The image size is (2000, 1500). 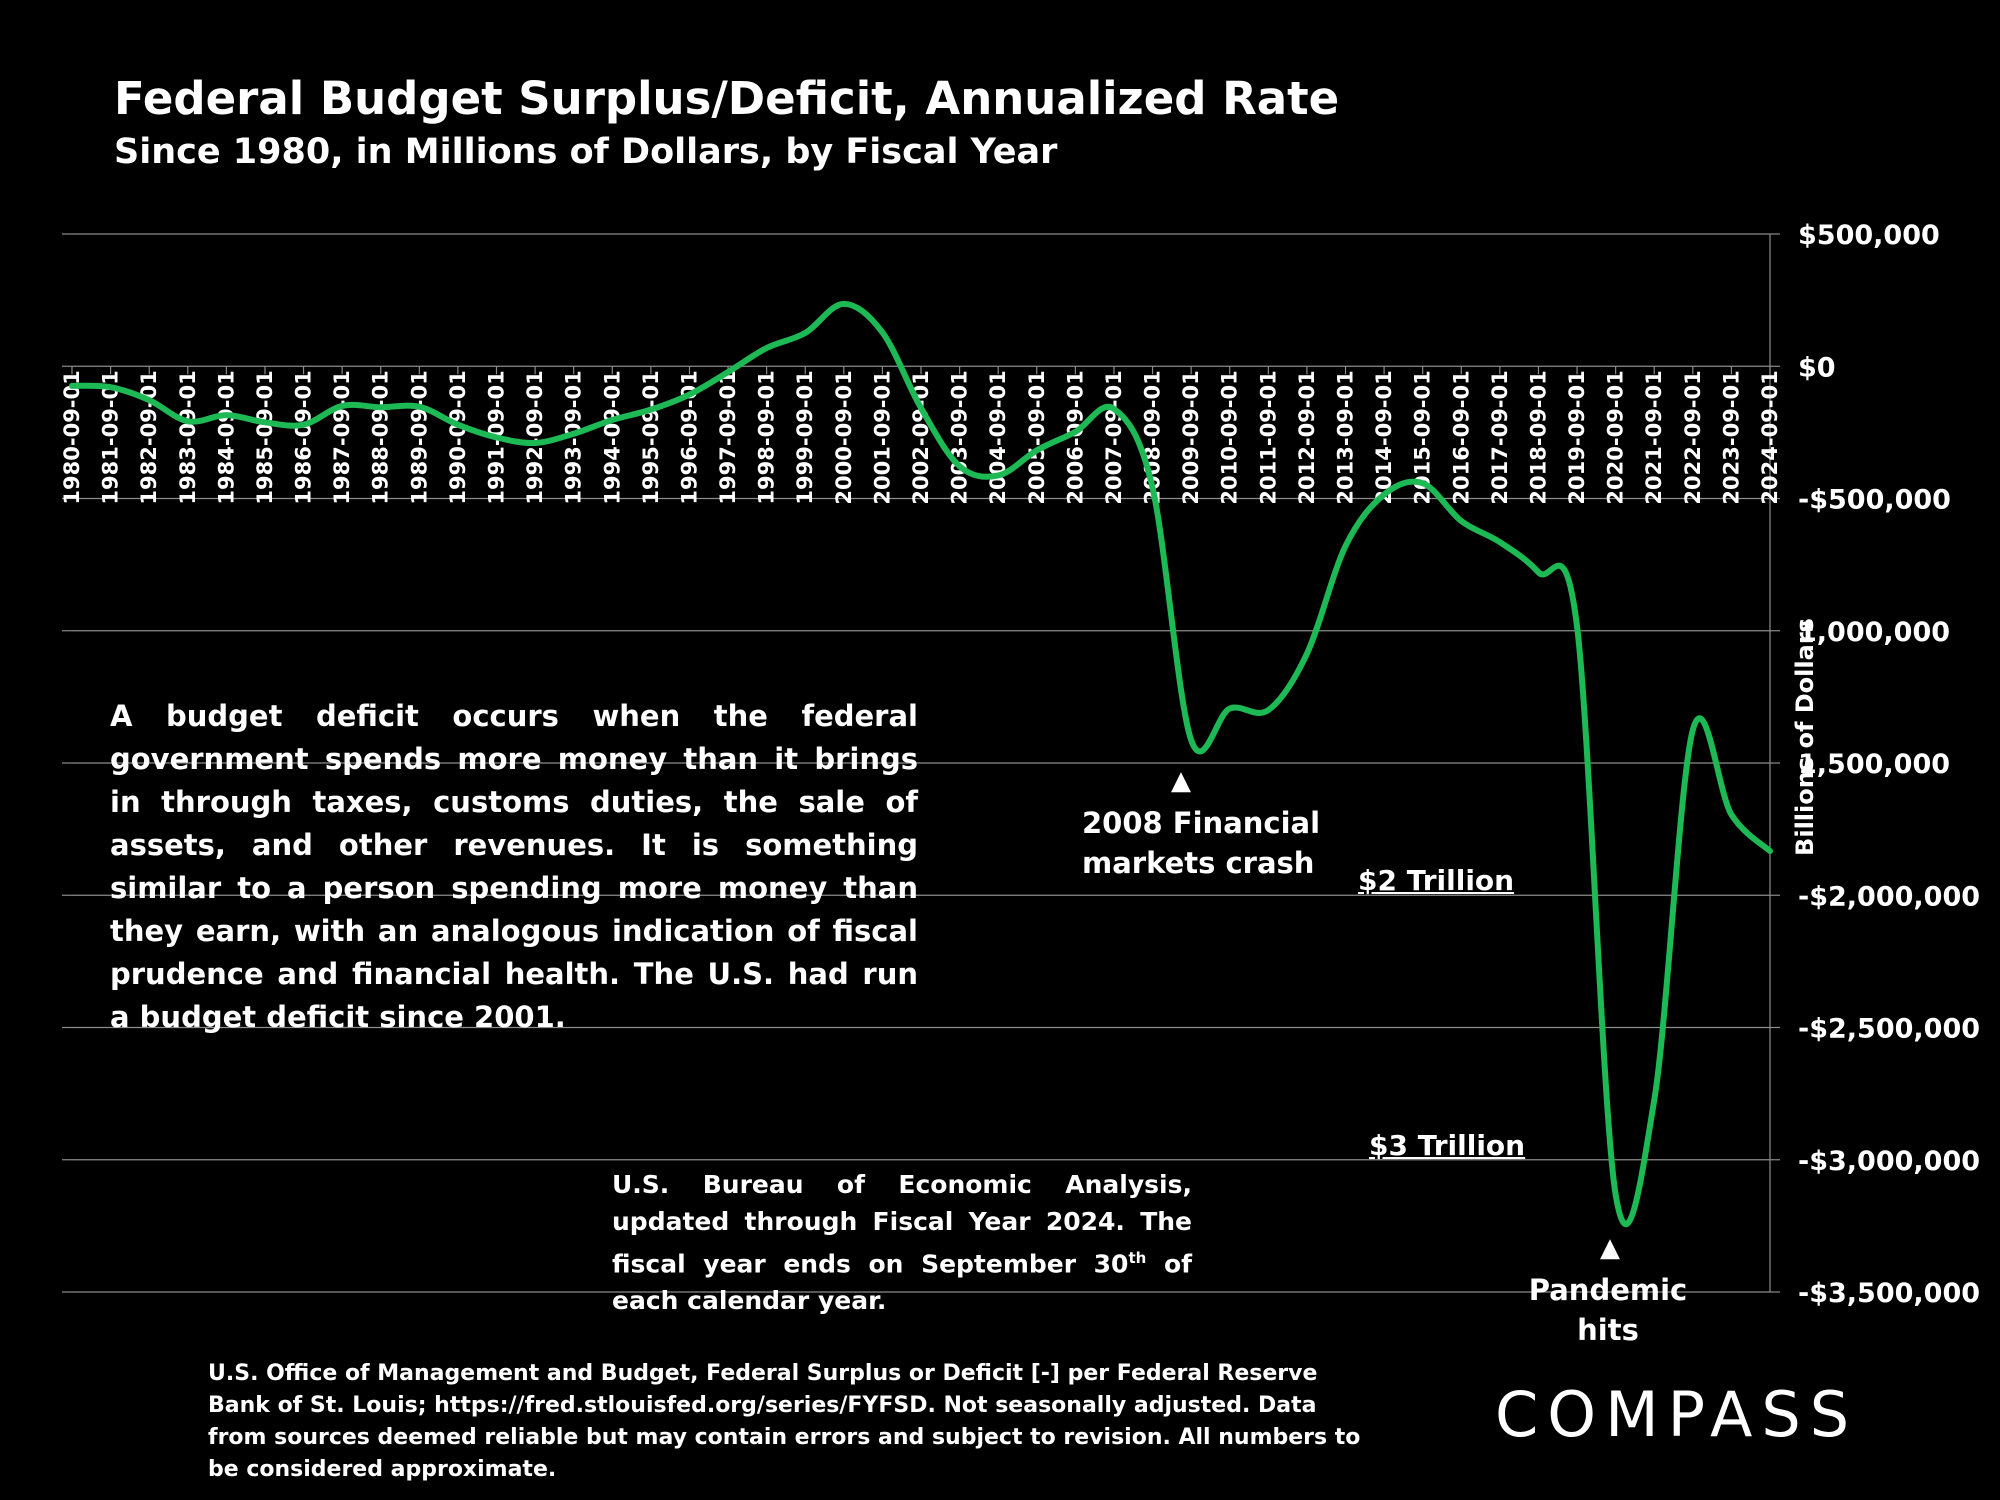 I want to click on y-axis-title: Billions of Dollars, so click(x=1805, y=737).